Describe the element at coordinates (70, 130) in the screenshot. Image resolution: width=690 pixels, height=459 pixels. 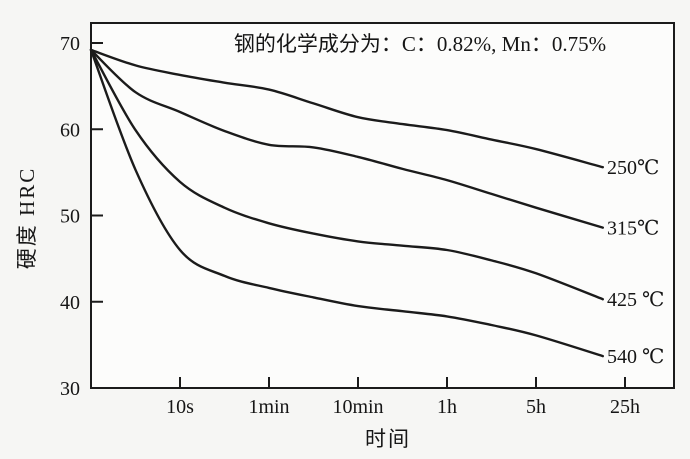
I see `y-tick-label: 60` at that location.